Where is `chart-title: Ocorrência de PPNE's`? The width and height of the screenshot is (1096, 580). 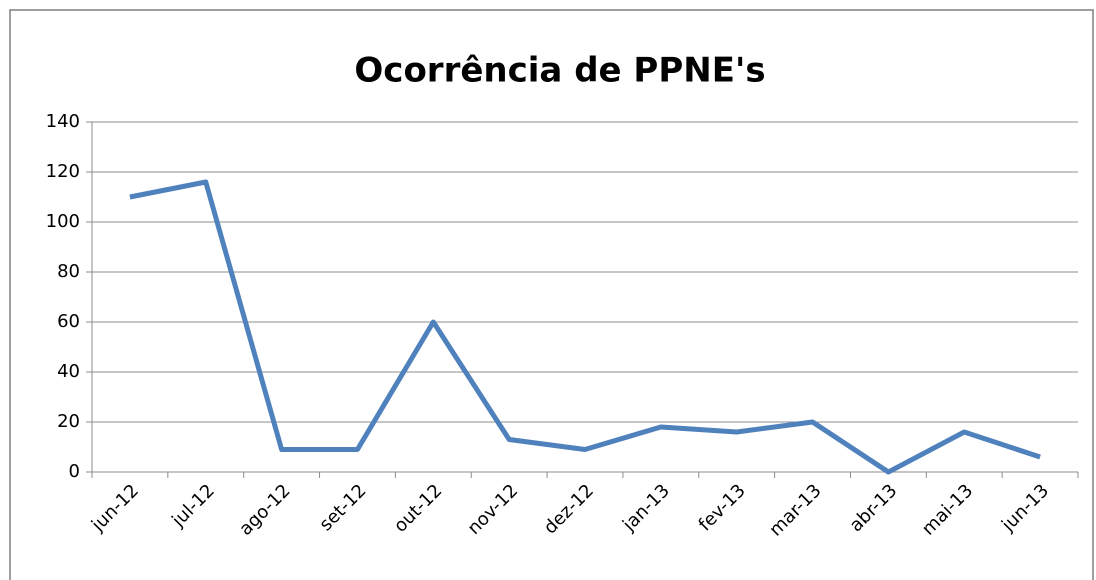 chart-title: Ocorrência de PPNE's is located at coordinates (559, 71).